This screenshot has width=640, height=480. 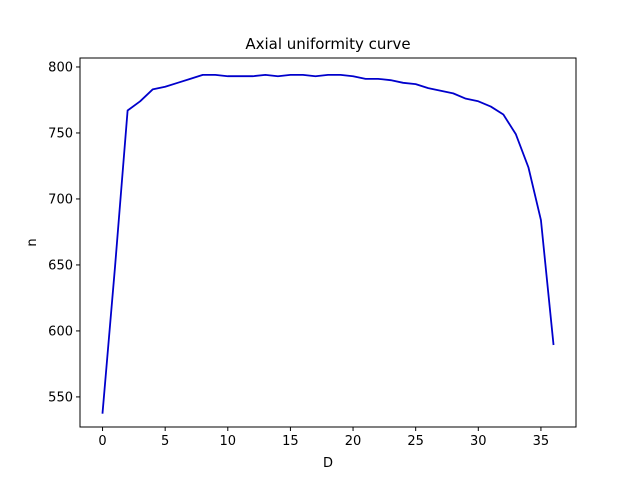 I want to click on x-tick-label: 20, so click(x=353, y=441).